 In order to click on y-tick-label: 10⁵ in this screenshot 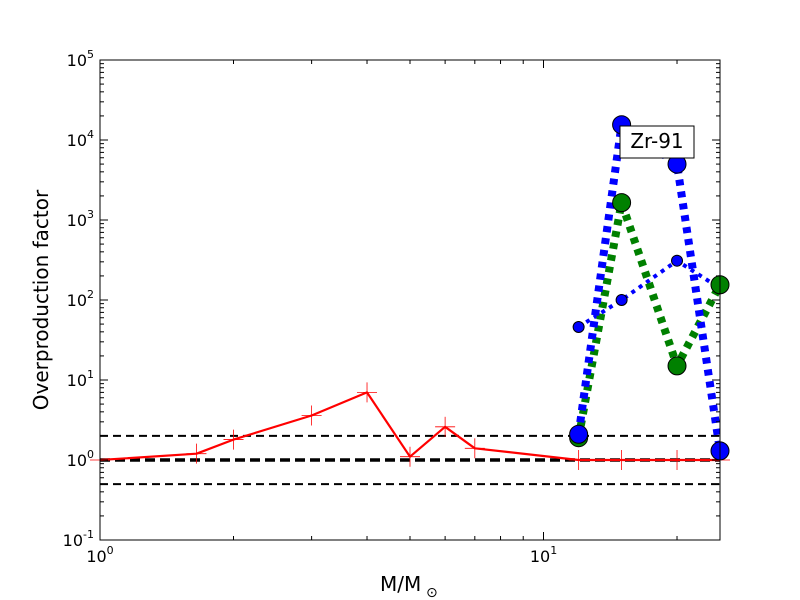, I will do `click(80, 59)`.